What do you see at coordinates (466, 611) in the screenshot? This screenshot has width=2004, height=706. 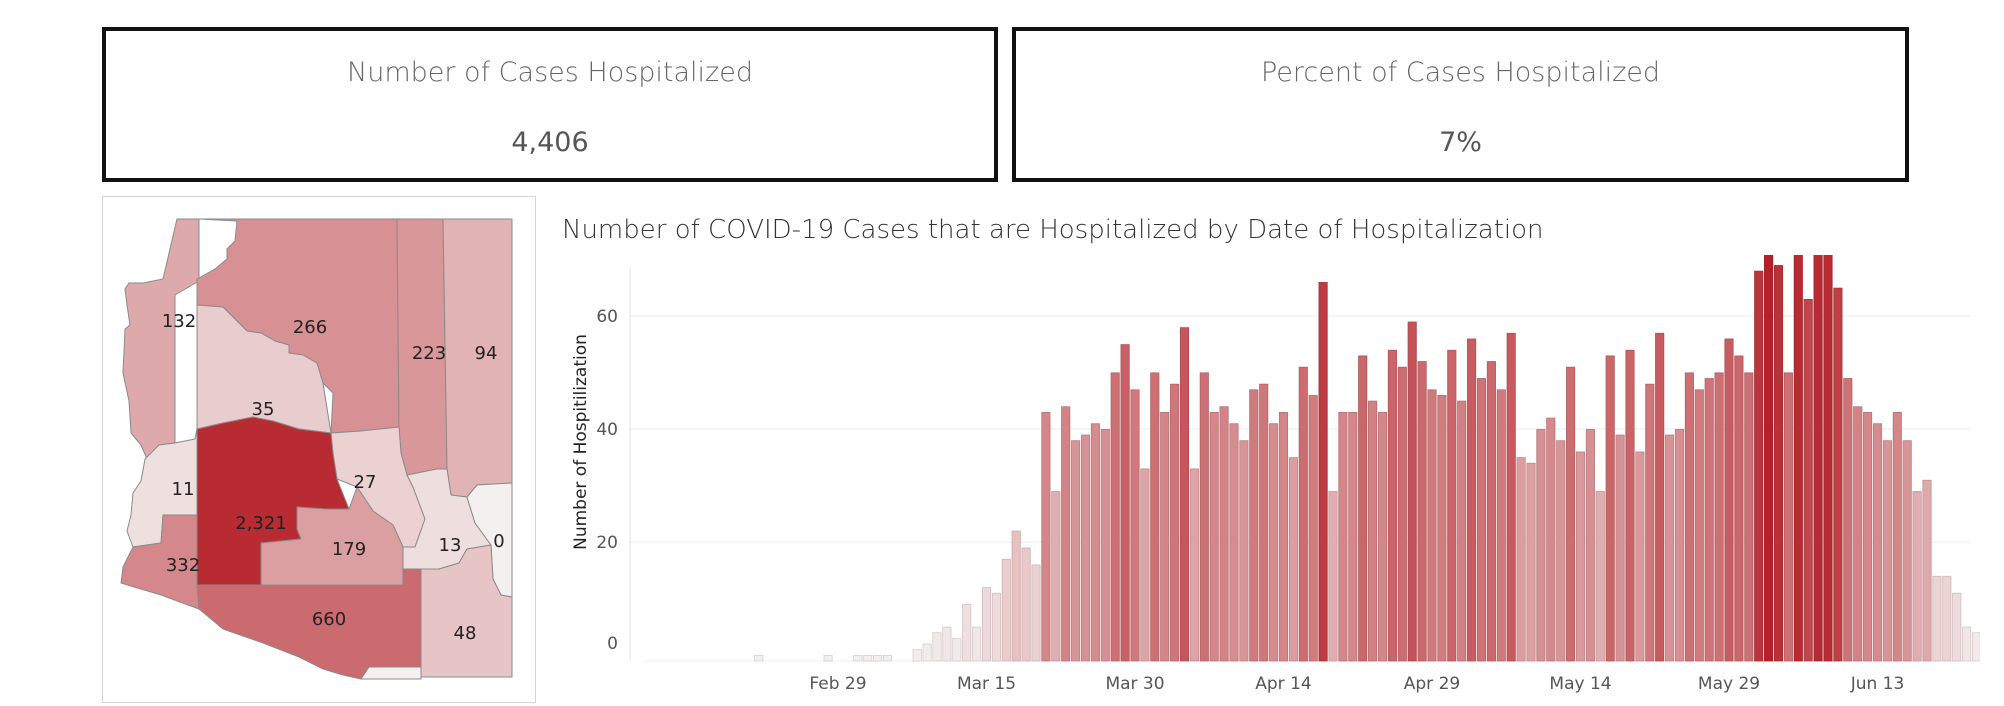 I see `county-cochise` at bounding box center [466, 611].